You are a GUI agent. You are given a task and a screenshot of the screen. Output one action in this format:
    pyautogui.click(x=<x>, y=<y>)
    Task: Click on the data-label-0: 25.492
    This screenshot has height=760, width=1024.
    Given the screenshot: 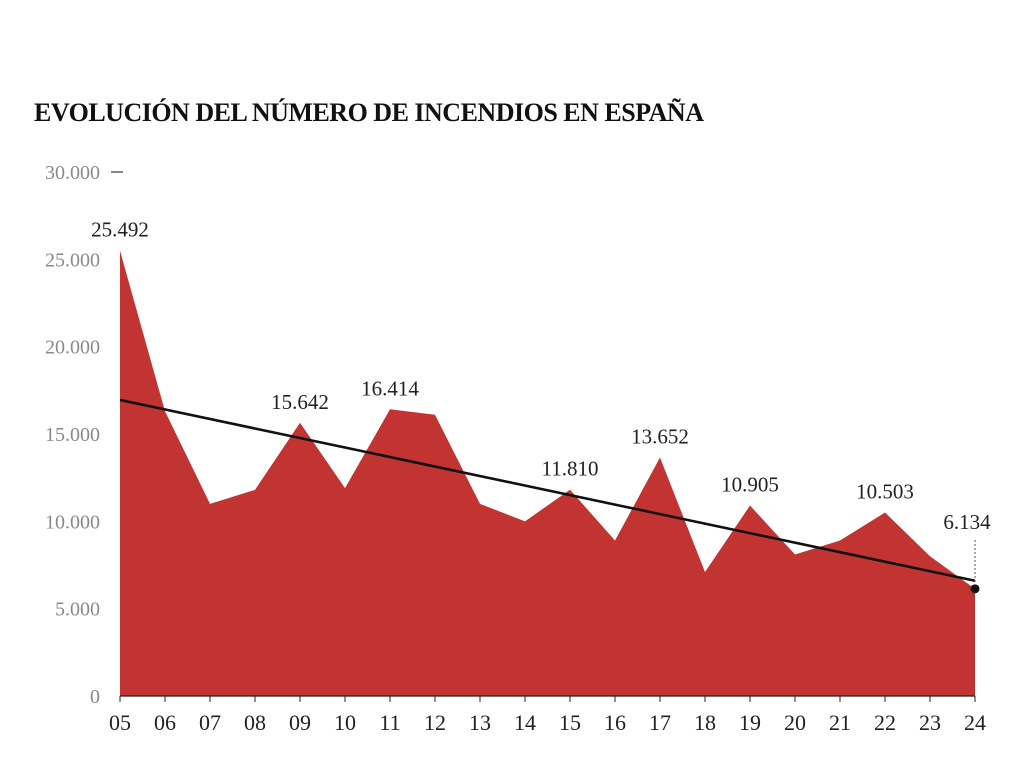 What is the action you would take?
    pyautogui.click(x=120, y=230)
    